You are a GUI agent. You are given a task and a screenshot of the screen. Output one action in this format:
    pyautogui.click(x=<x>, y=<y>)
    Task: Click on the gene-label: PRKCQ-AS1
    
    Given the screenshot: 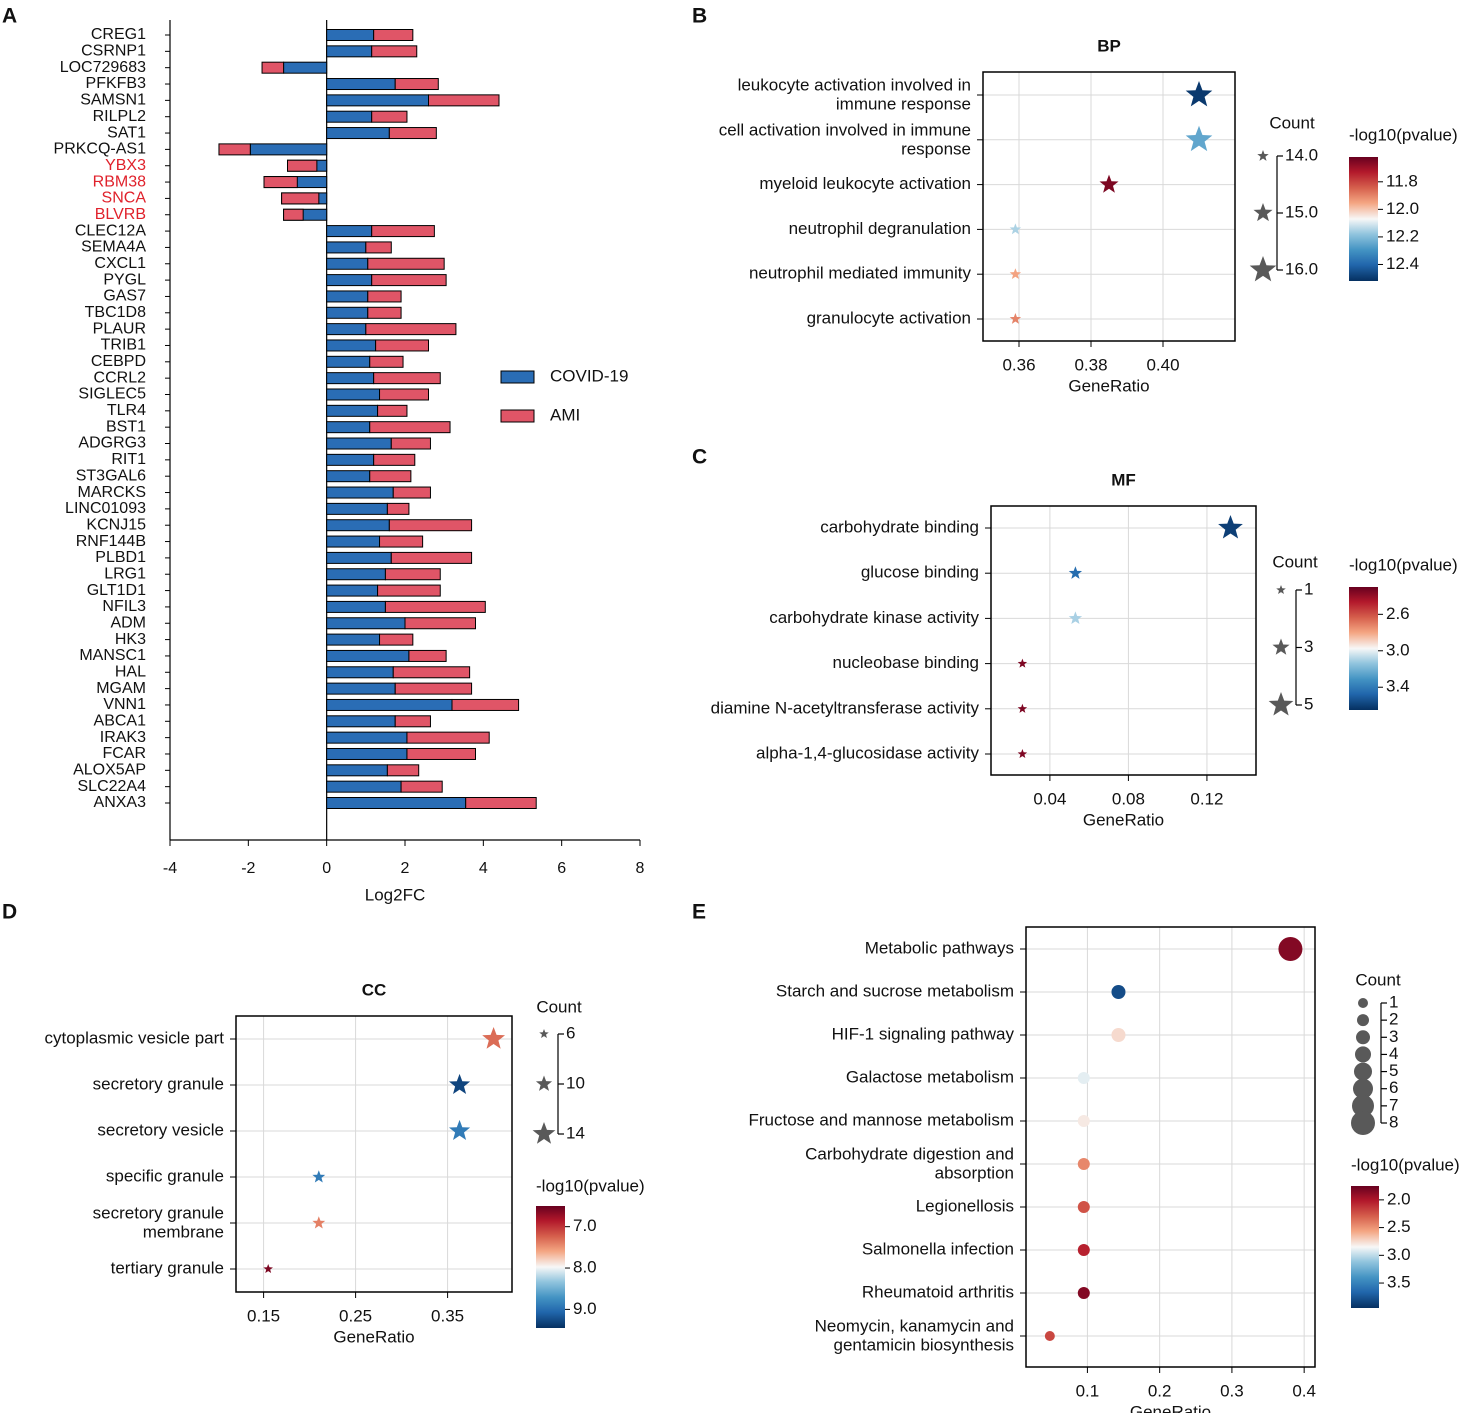 What is the action you would take?
    pyautogui.click(x=100, y=149)
    